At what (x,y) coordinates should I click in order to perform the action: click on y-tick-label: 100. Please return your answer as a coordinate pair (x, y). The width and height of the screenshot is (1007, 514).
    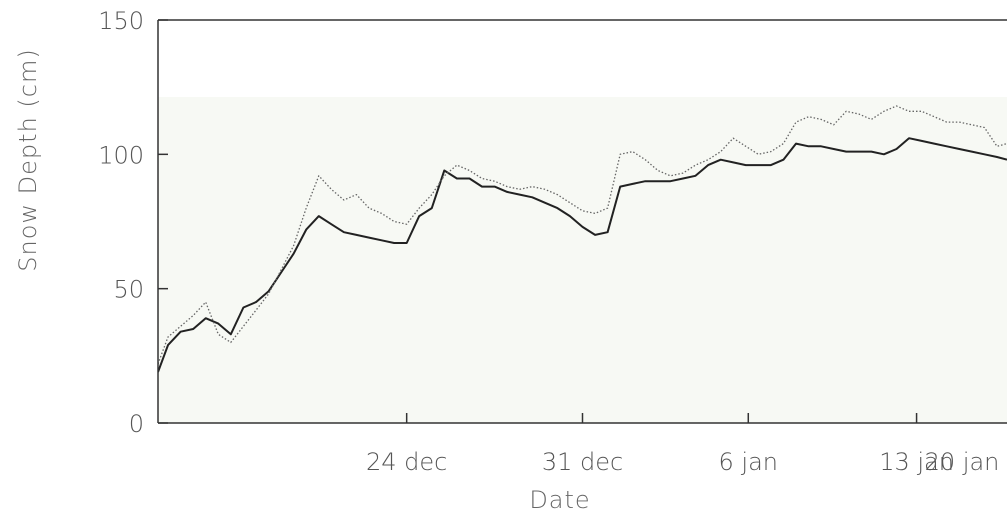
    Looking at the image, I should click on (121, 155).